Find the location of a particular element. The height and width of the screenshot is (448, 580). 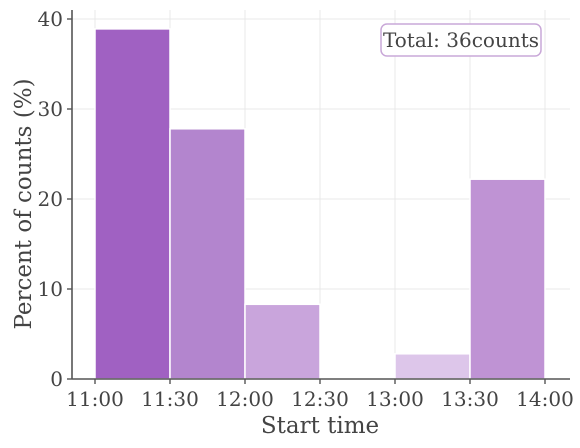

x-tick-label: 13:30 is located at coordinates (470, 399).